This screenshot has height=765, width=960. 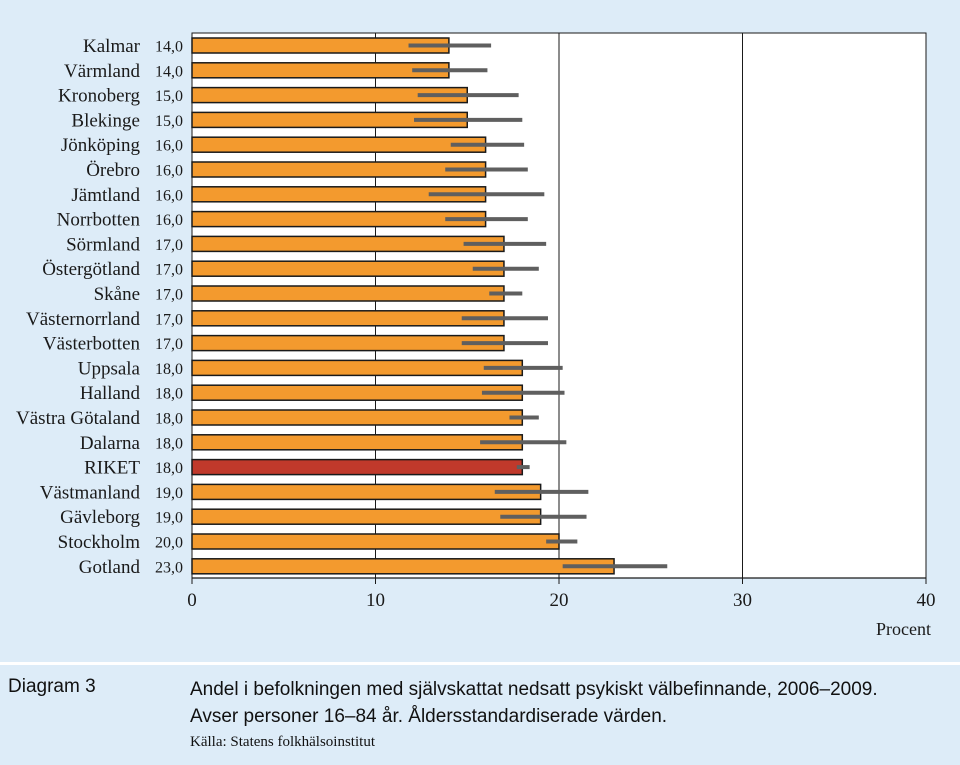 I want to click on bar-västra götaland, so click(x=357, y=417).